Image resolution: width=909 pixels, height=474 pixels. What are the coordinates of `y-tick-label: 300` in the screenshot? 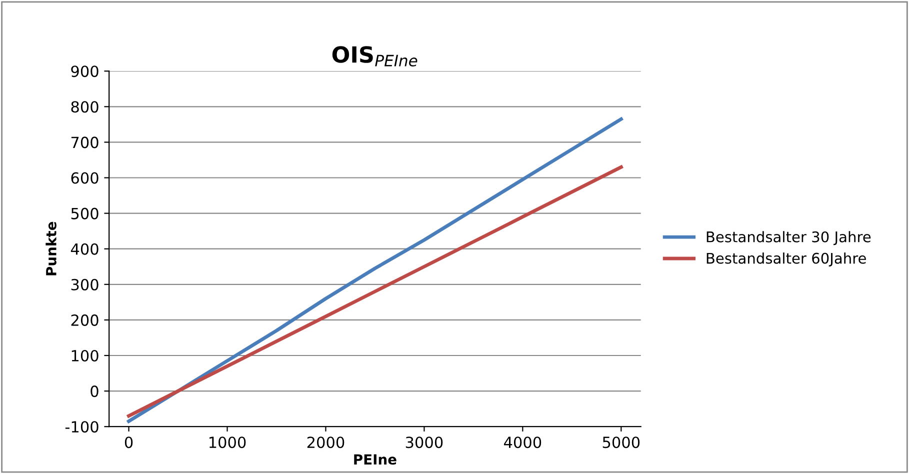 It's located at (84, 284).